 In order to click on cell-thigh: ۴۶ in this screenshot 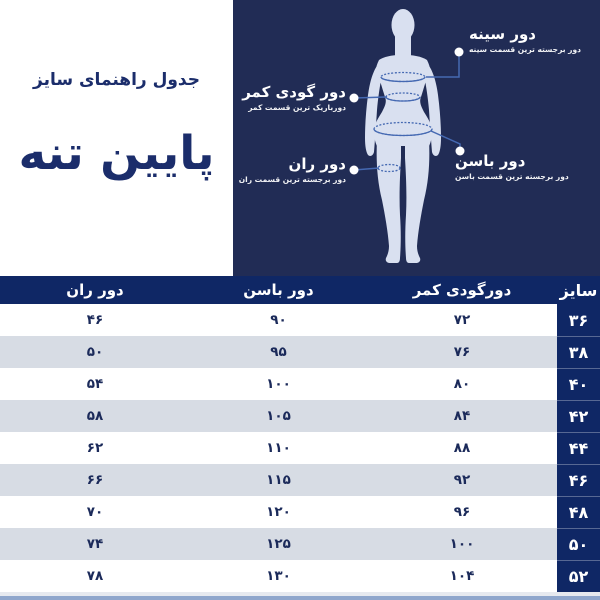, I will do `click(95, 320)`.